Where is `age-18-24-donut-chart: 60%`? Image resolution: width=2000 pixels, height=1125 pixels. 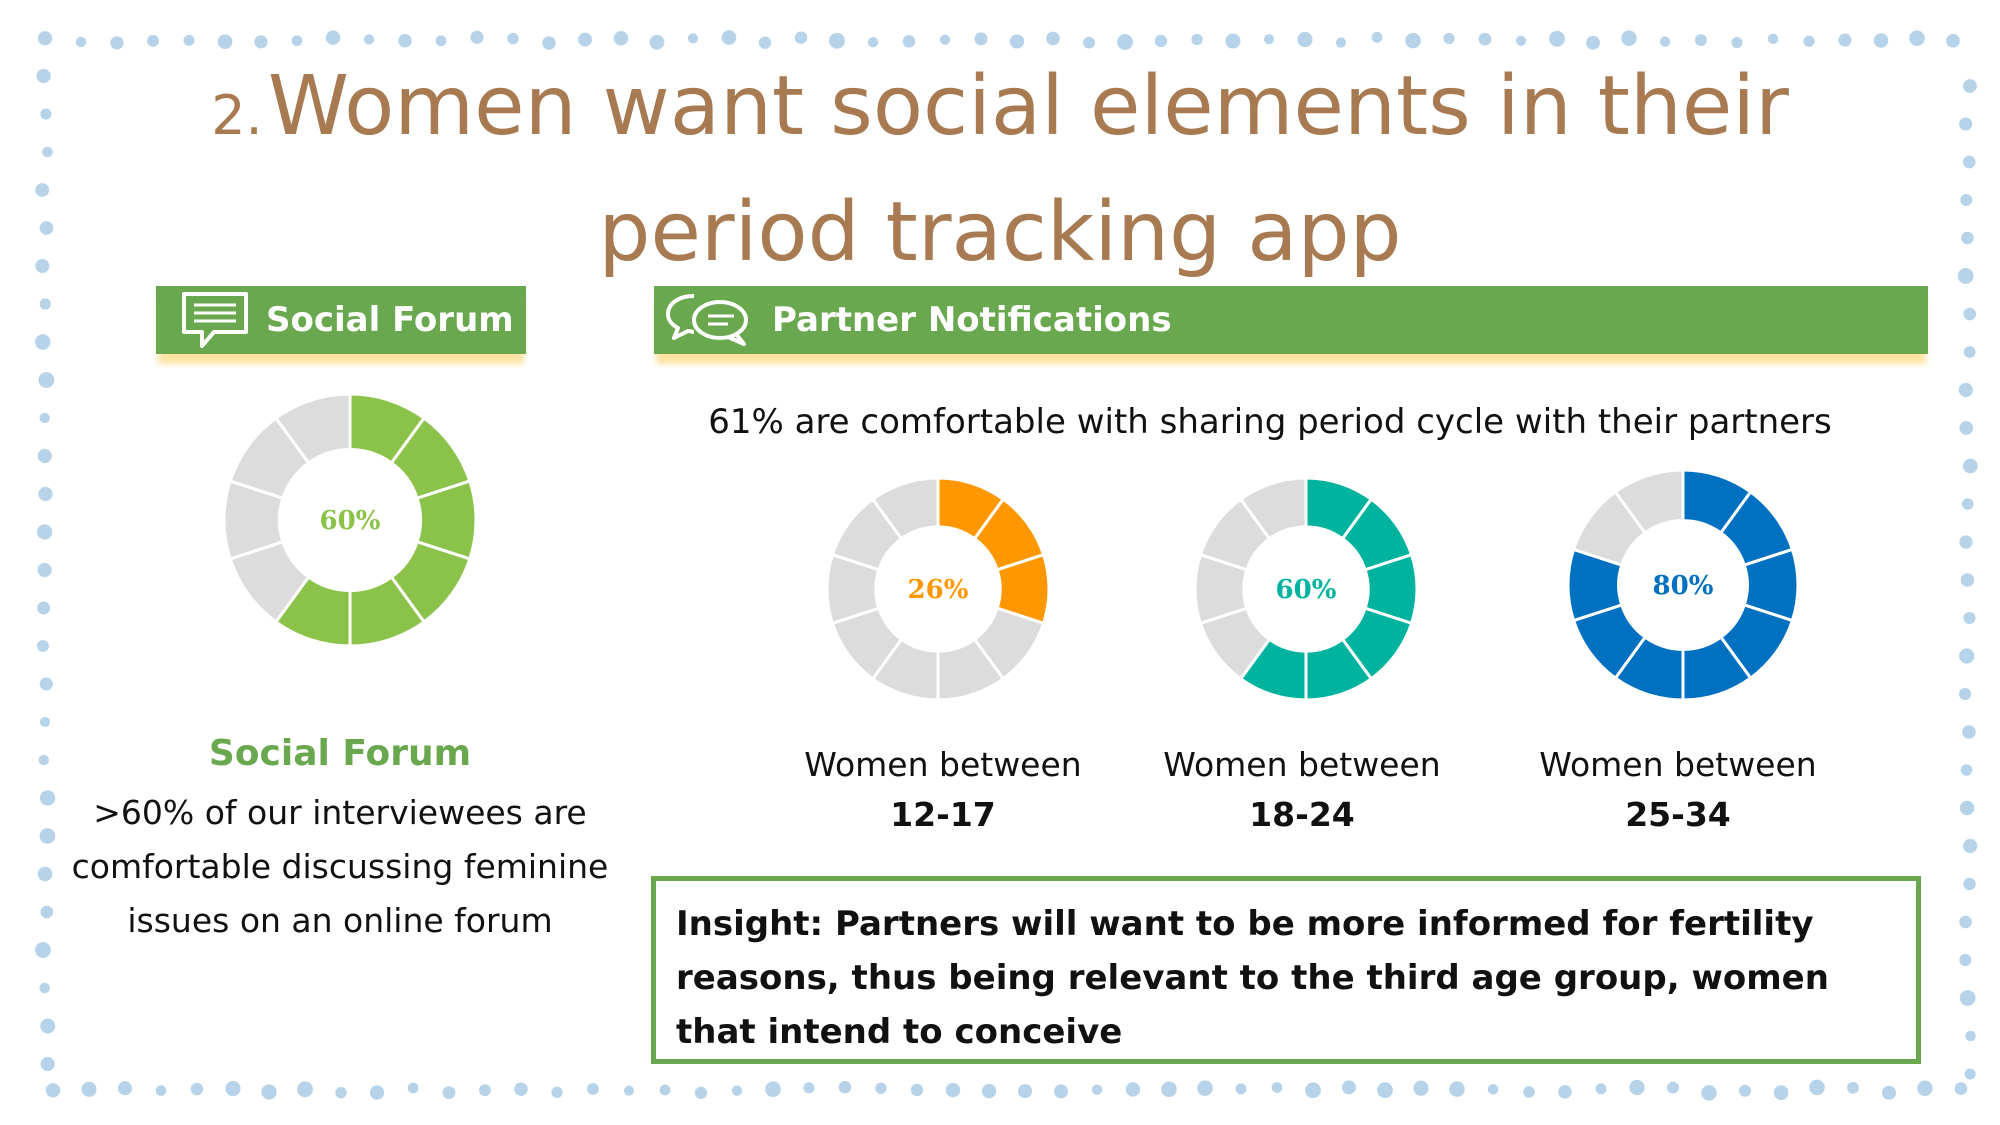 age-18-24-donut-chart: 60% is located at coordinates (1306, 589).